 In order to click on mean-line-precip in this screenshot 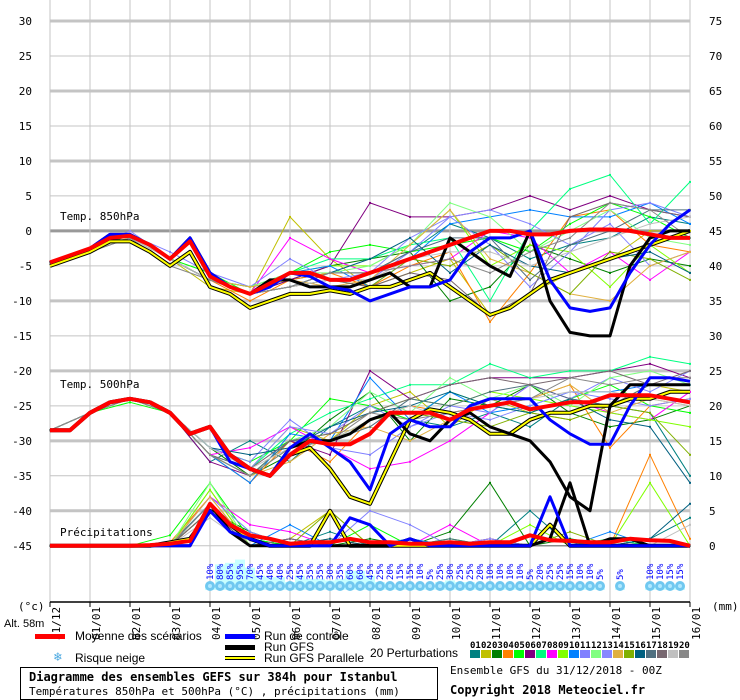, I will do `click(370, 524)`.